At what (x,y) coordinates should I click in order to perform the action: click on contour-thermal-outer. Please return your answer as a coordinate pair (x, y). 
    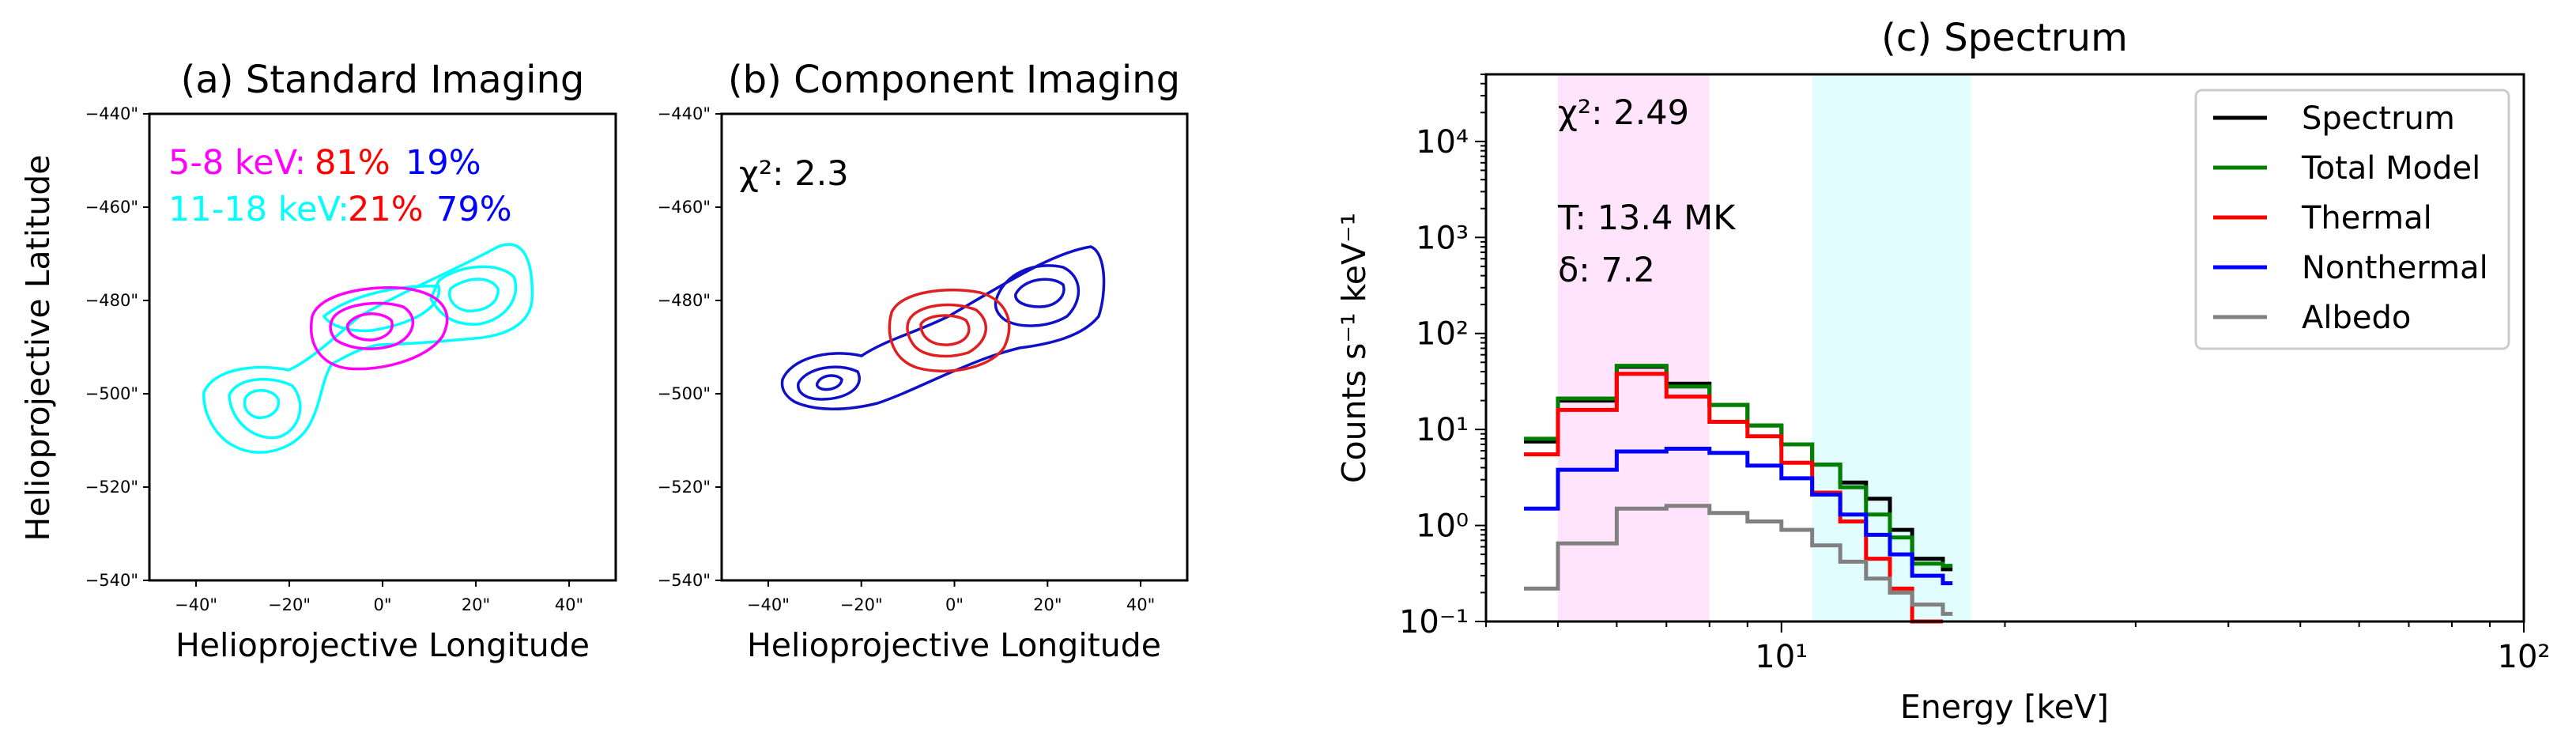
    Looking at the image, I should click on (949, 330).